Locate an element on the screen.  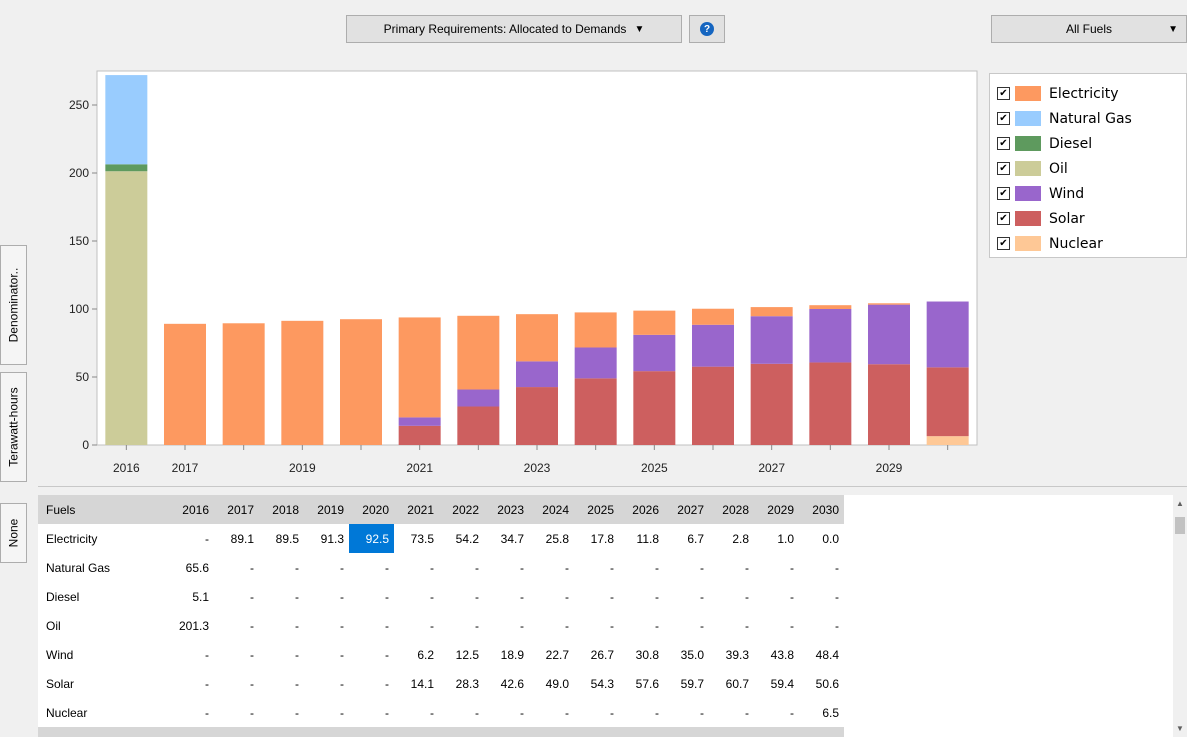
column-header-year: 2022 is located at coordinates (461, 509).